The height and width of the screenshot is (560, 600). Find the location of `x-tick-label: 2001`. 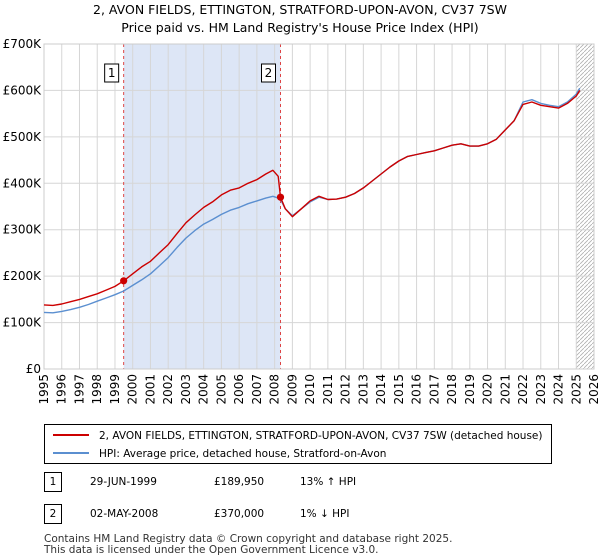

x-tick-label: 2001 is located at coordinates (150, 389).